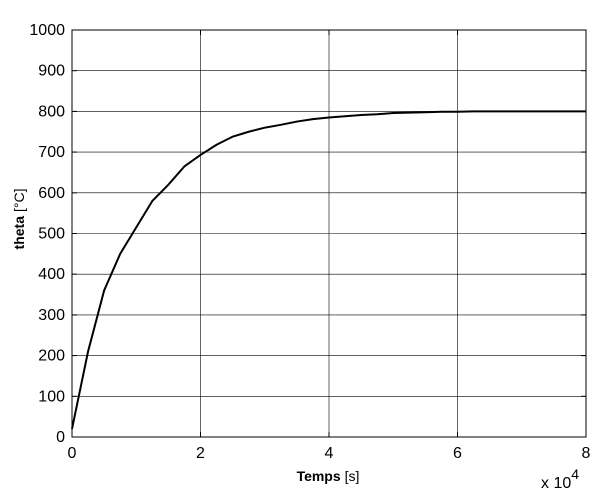 Image resolution: width=602 pixels, height=496 pixels. I want to click on x-axis-title-unit: [s], so click(352, 476).